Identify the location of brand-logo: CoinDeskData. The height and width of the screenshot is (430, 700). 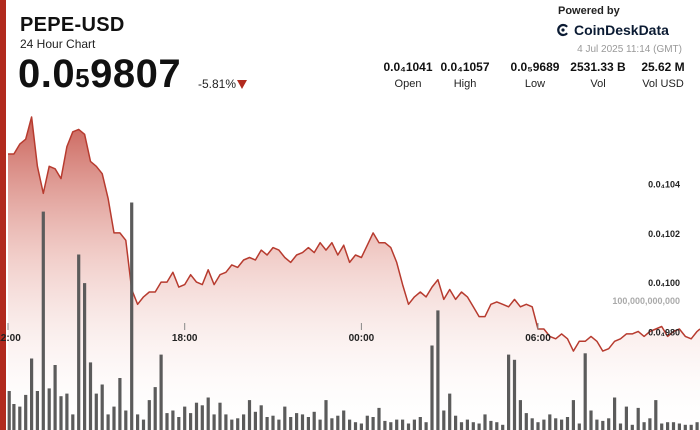
(612, 30).